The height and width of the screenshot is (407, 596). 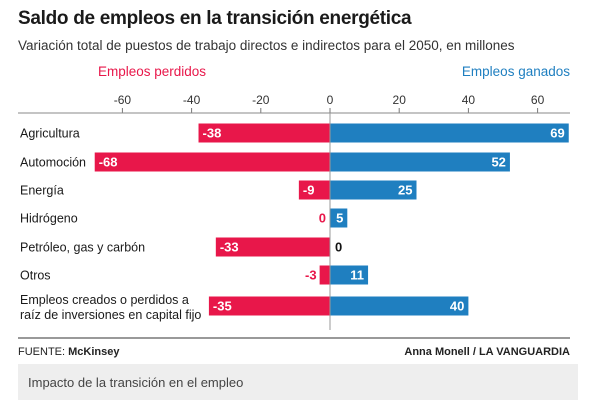 What do you see at coordinates (123, 100) in the screenshot?
I see `x-tick-label: -60` at bounding box center [123, 100].